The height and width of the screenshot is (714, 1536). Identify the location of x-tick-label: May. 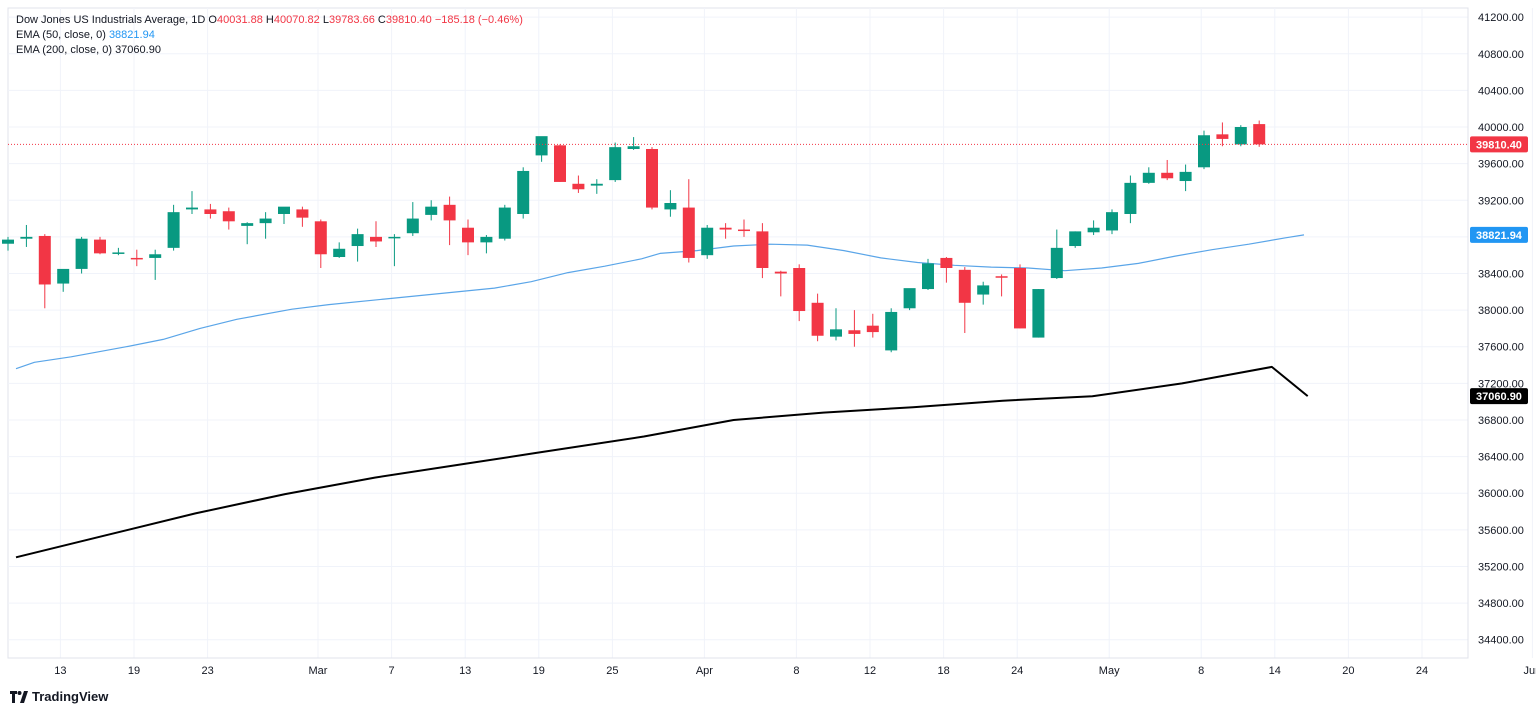
(1109, 671).